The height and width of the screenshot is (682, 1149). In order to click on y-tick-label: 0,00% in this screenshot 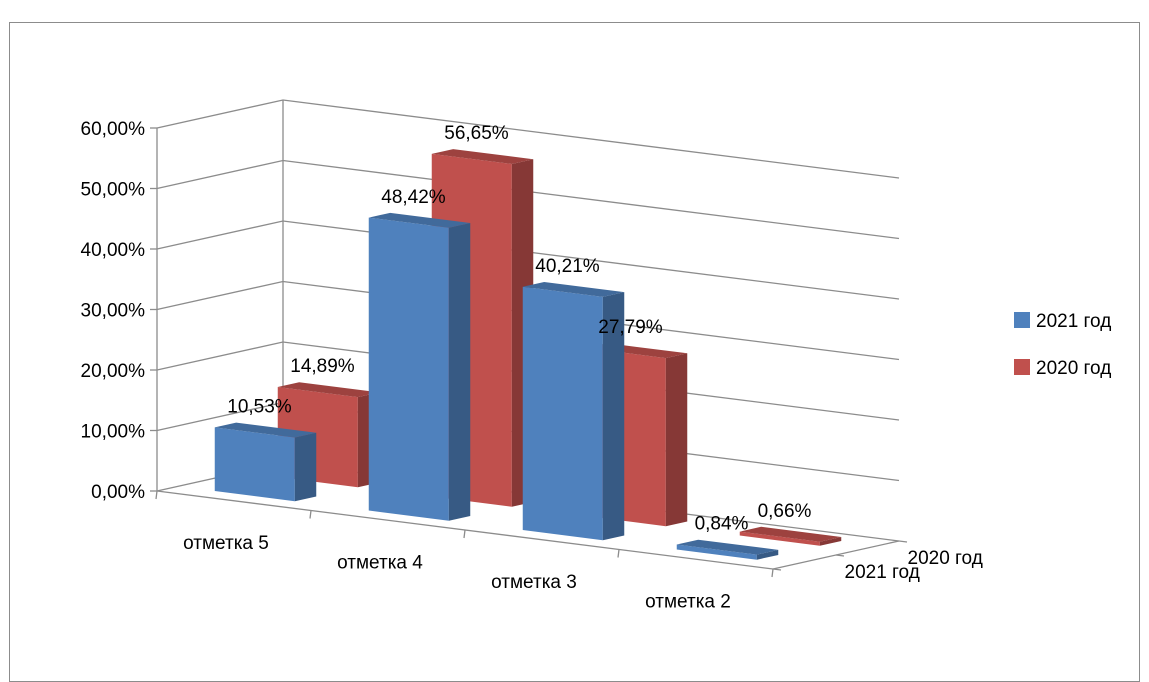, I will do `click(118, 492)`.